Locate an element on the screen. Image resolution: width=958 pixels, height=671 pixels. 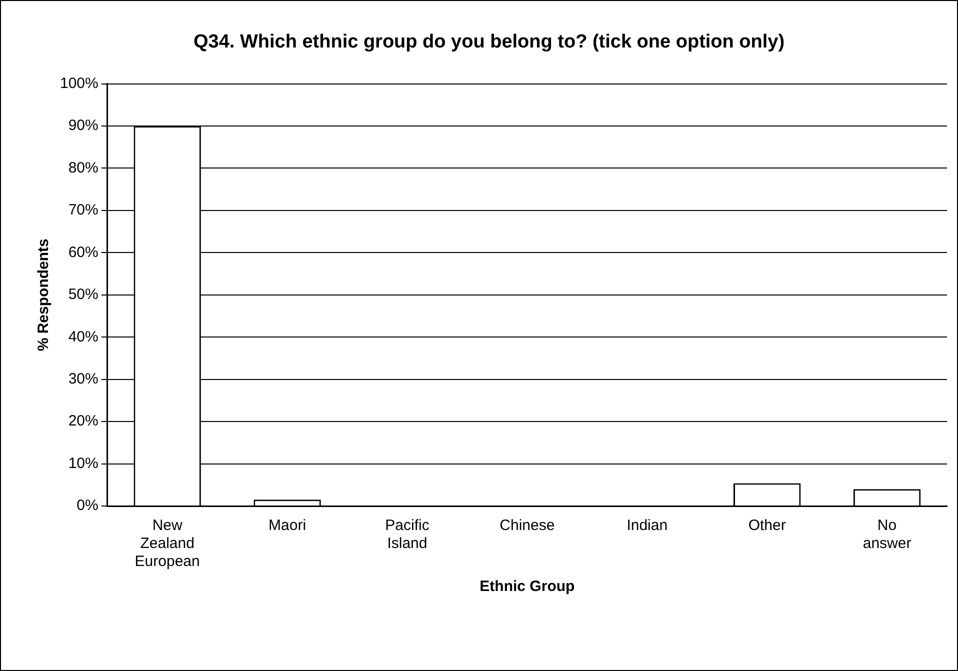
y-tick-label: 20% is located at coordinates (83, 421).